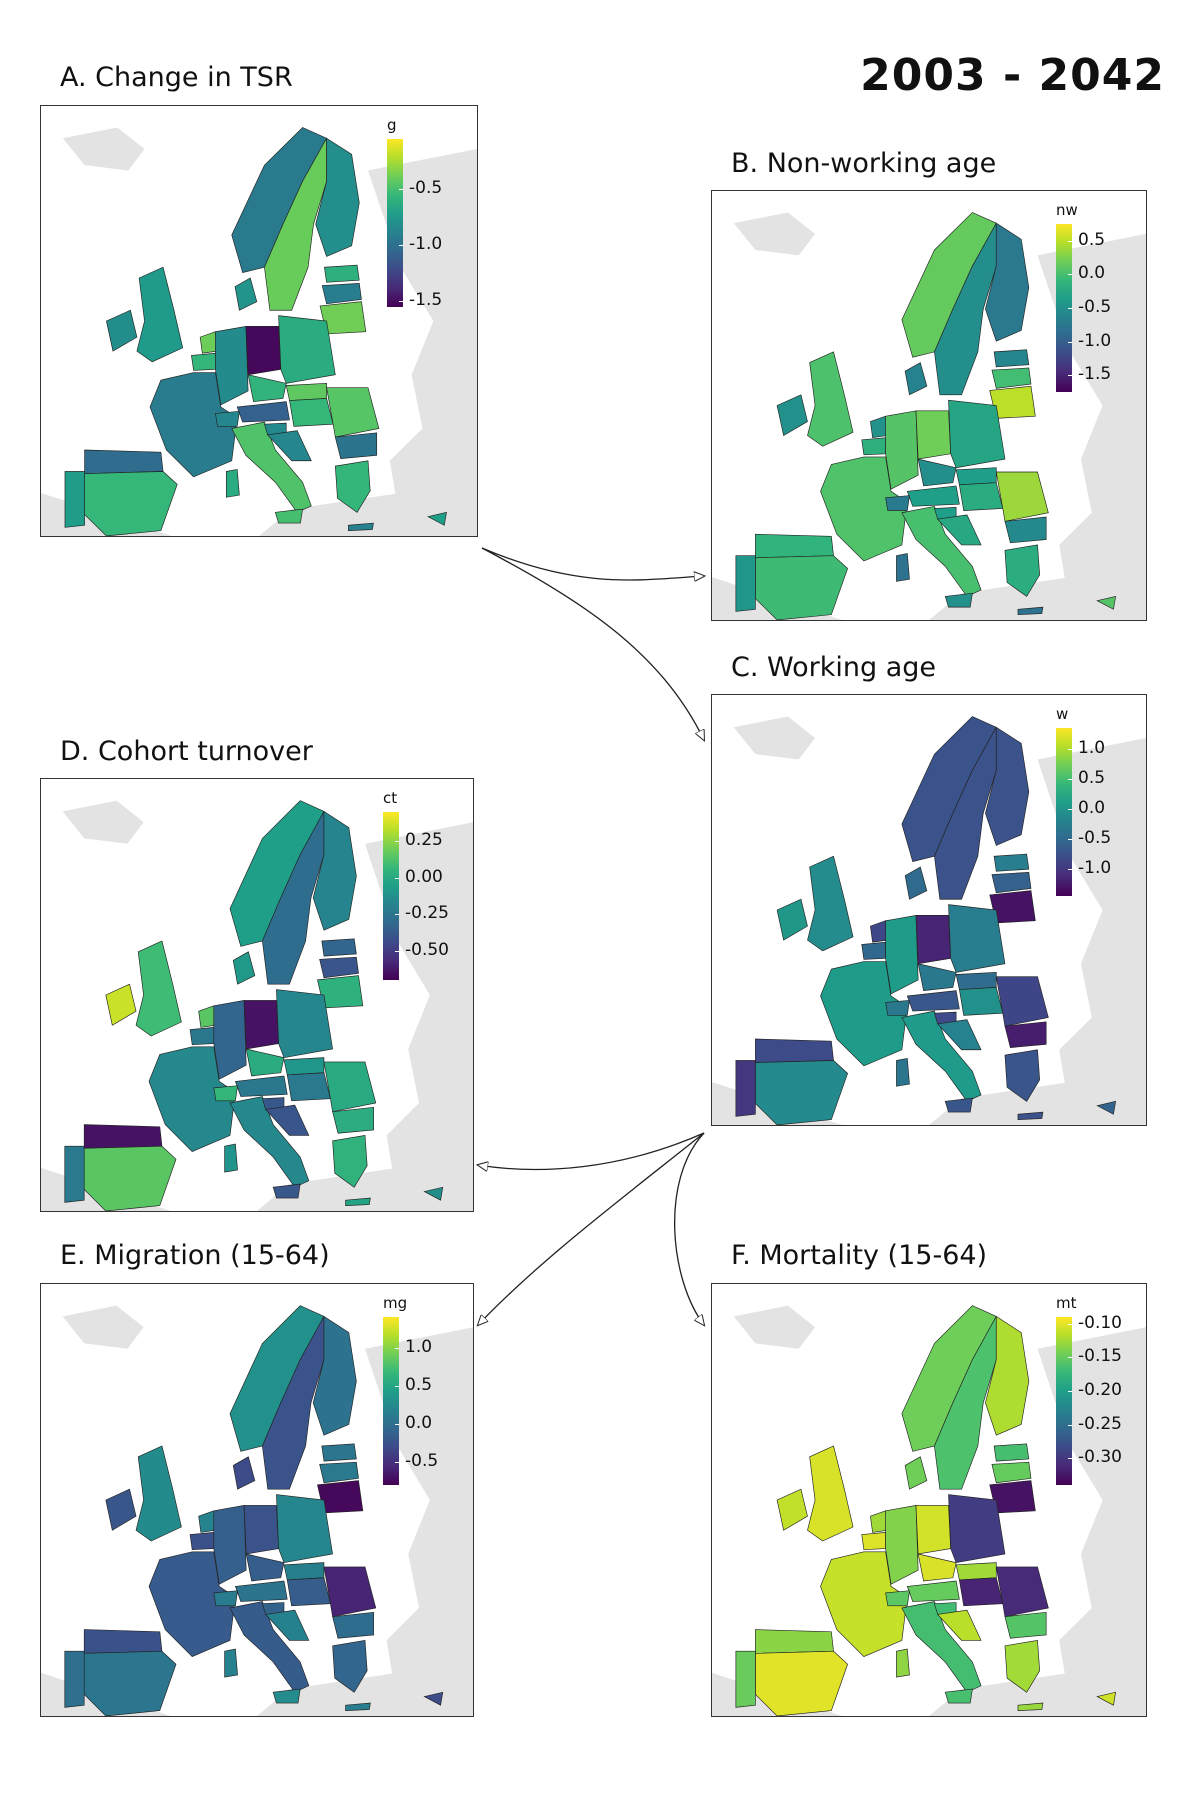 This screenshot has width=1200, height=1800. What do you see at coordinates (426, 300) in the screenshot?
I see `legend-tick-label: -1.5` at bounding box center [426, 300].